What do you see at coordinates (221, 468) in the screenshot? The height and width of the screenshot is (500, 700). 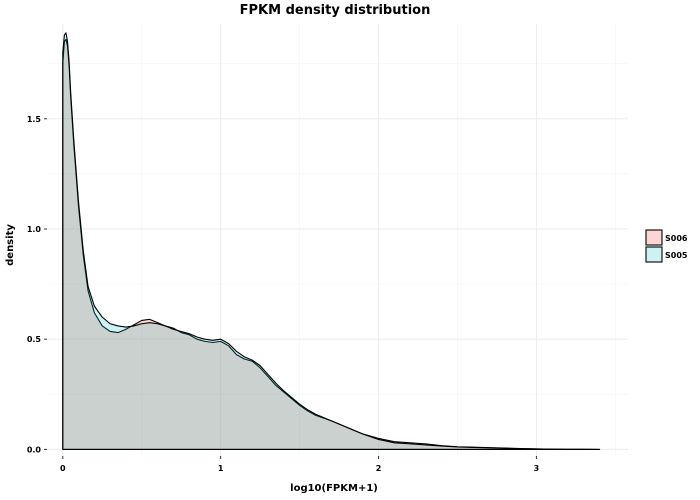 I see `x-tick-label: 1` at bounding box center [221, 468].